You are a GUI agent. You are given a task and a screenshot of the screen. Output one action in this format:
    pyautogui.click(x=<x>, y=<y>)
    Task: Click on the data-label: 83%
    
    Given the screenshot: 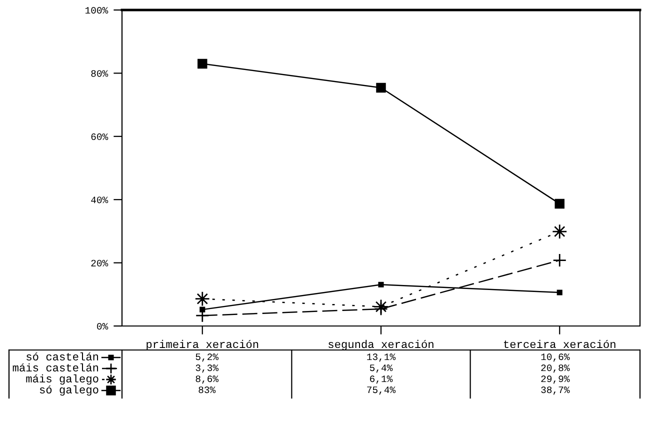 What is the action you would take?
    pyautogui.click(x=207, y=390)
    